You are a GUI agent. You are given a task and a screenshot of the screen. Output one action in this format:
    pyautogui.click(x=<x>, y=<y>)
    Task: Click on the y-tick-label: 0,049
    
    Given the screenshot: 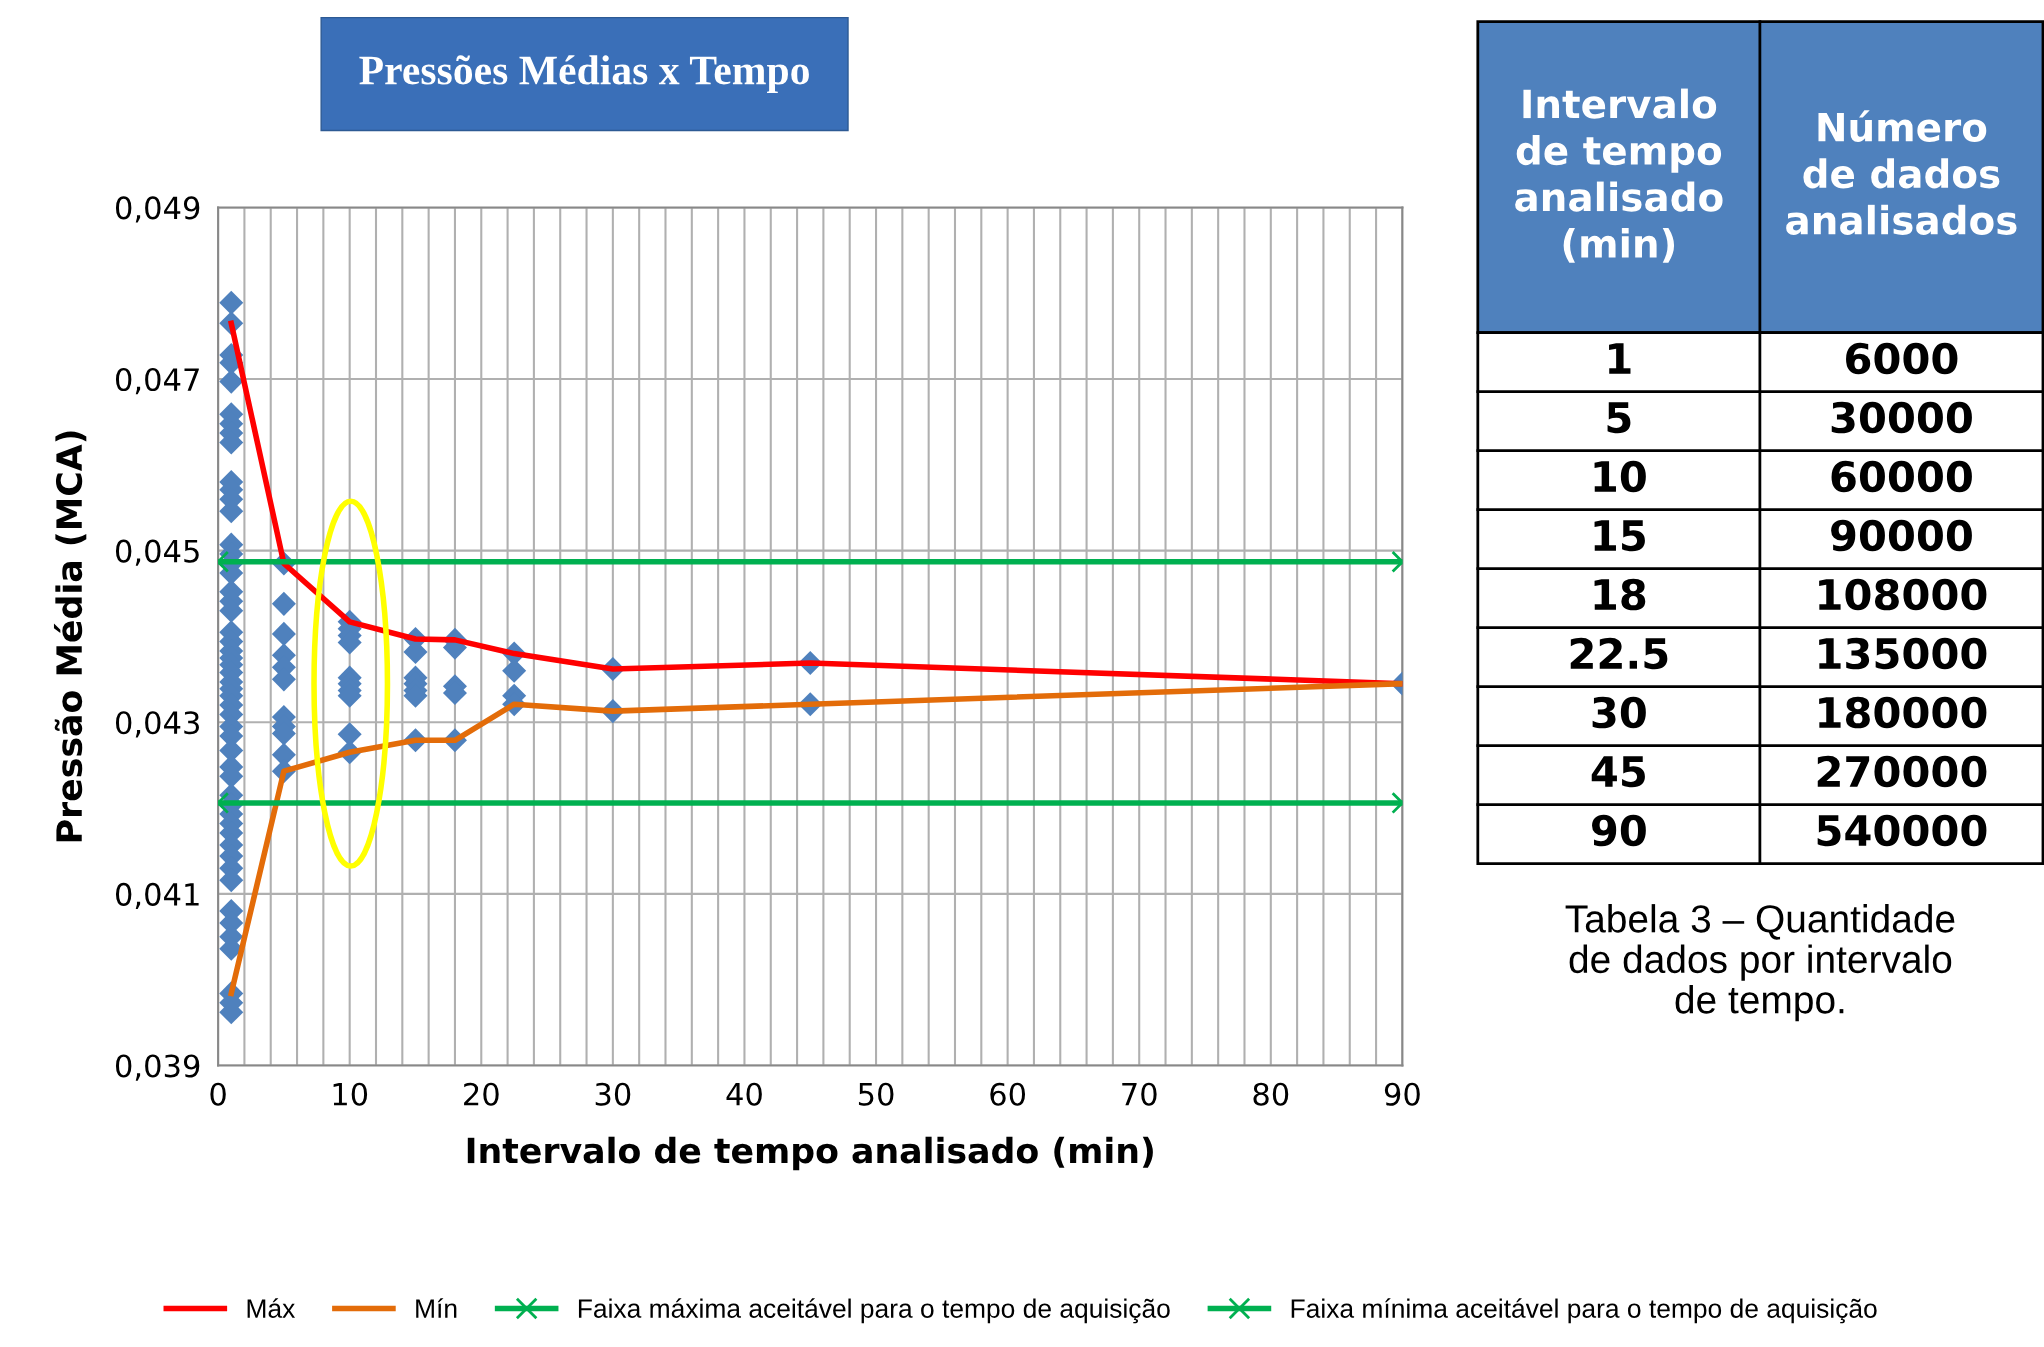 What is the action you would take?
    pyautogui.click(x=157, y=209)
    